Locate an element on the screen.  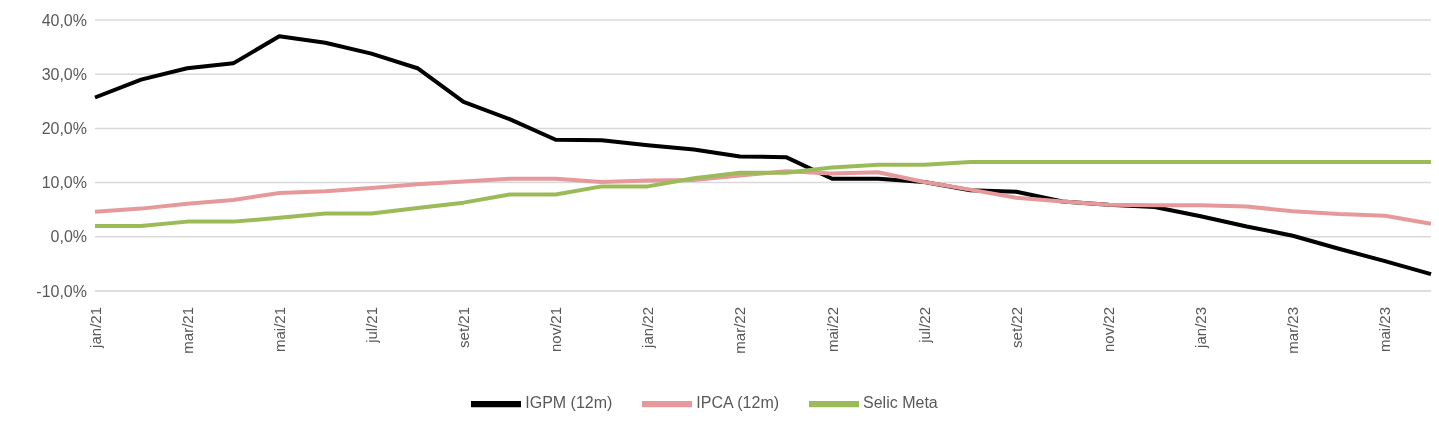
y-tick-label: 0,0% is located at coordinates (68, 237).